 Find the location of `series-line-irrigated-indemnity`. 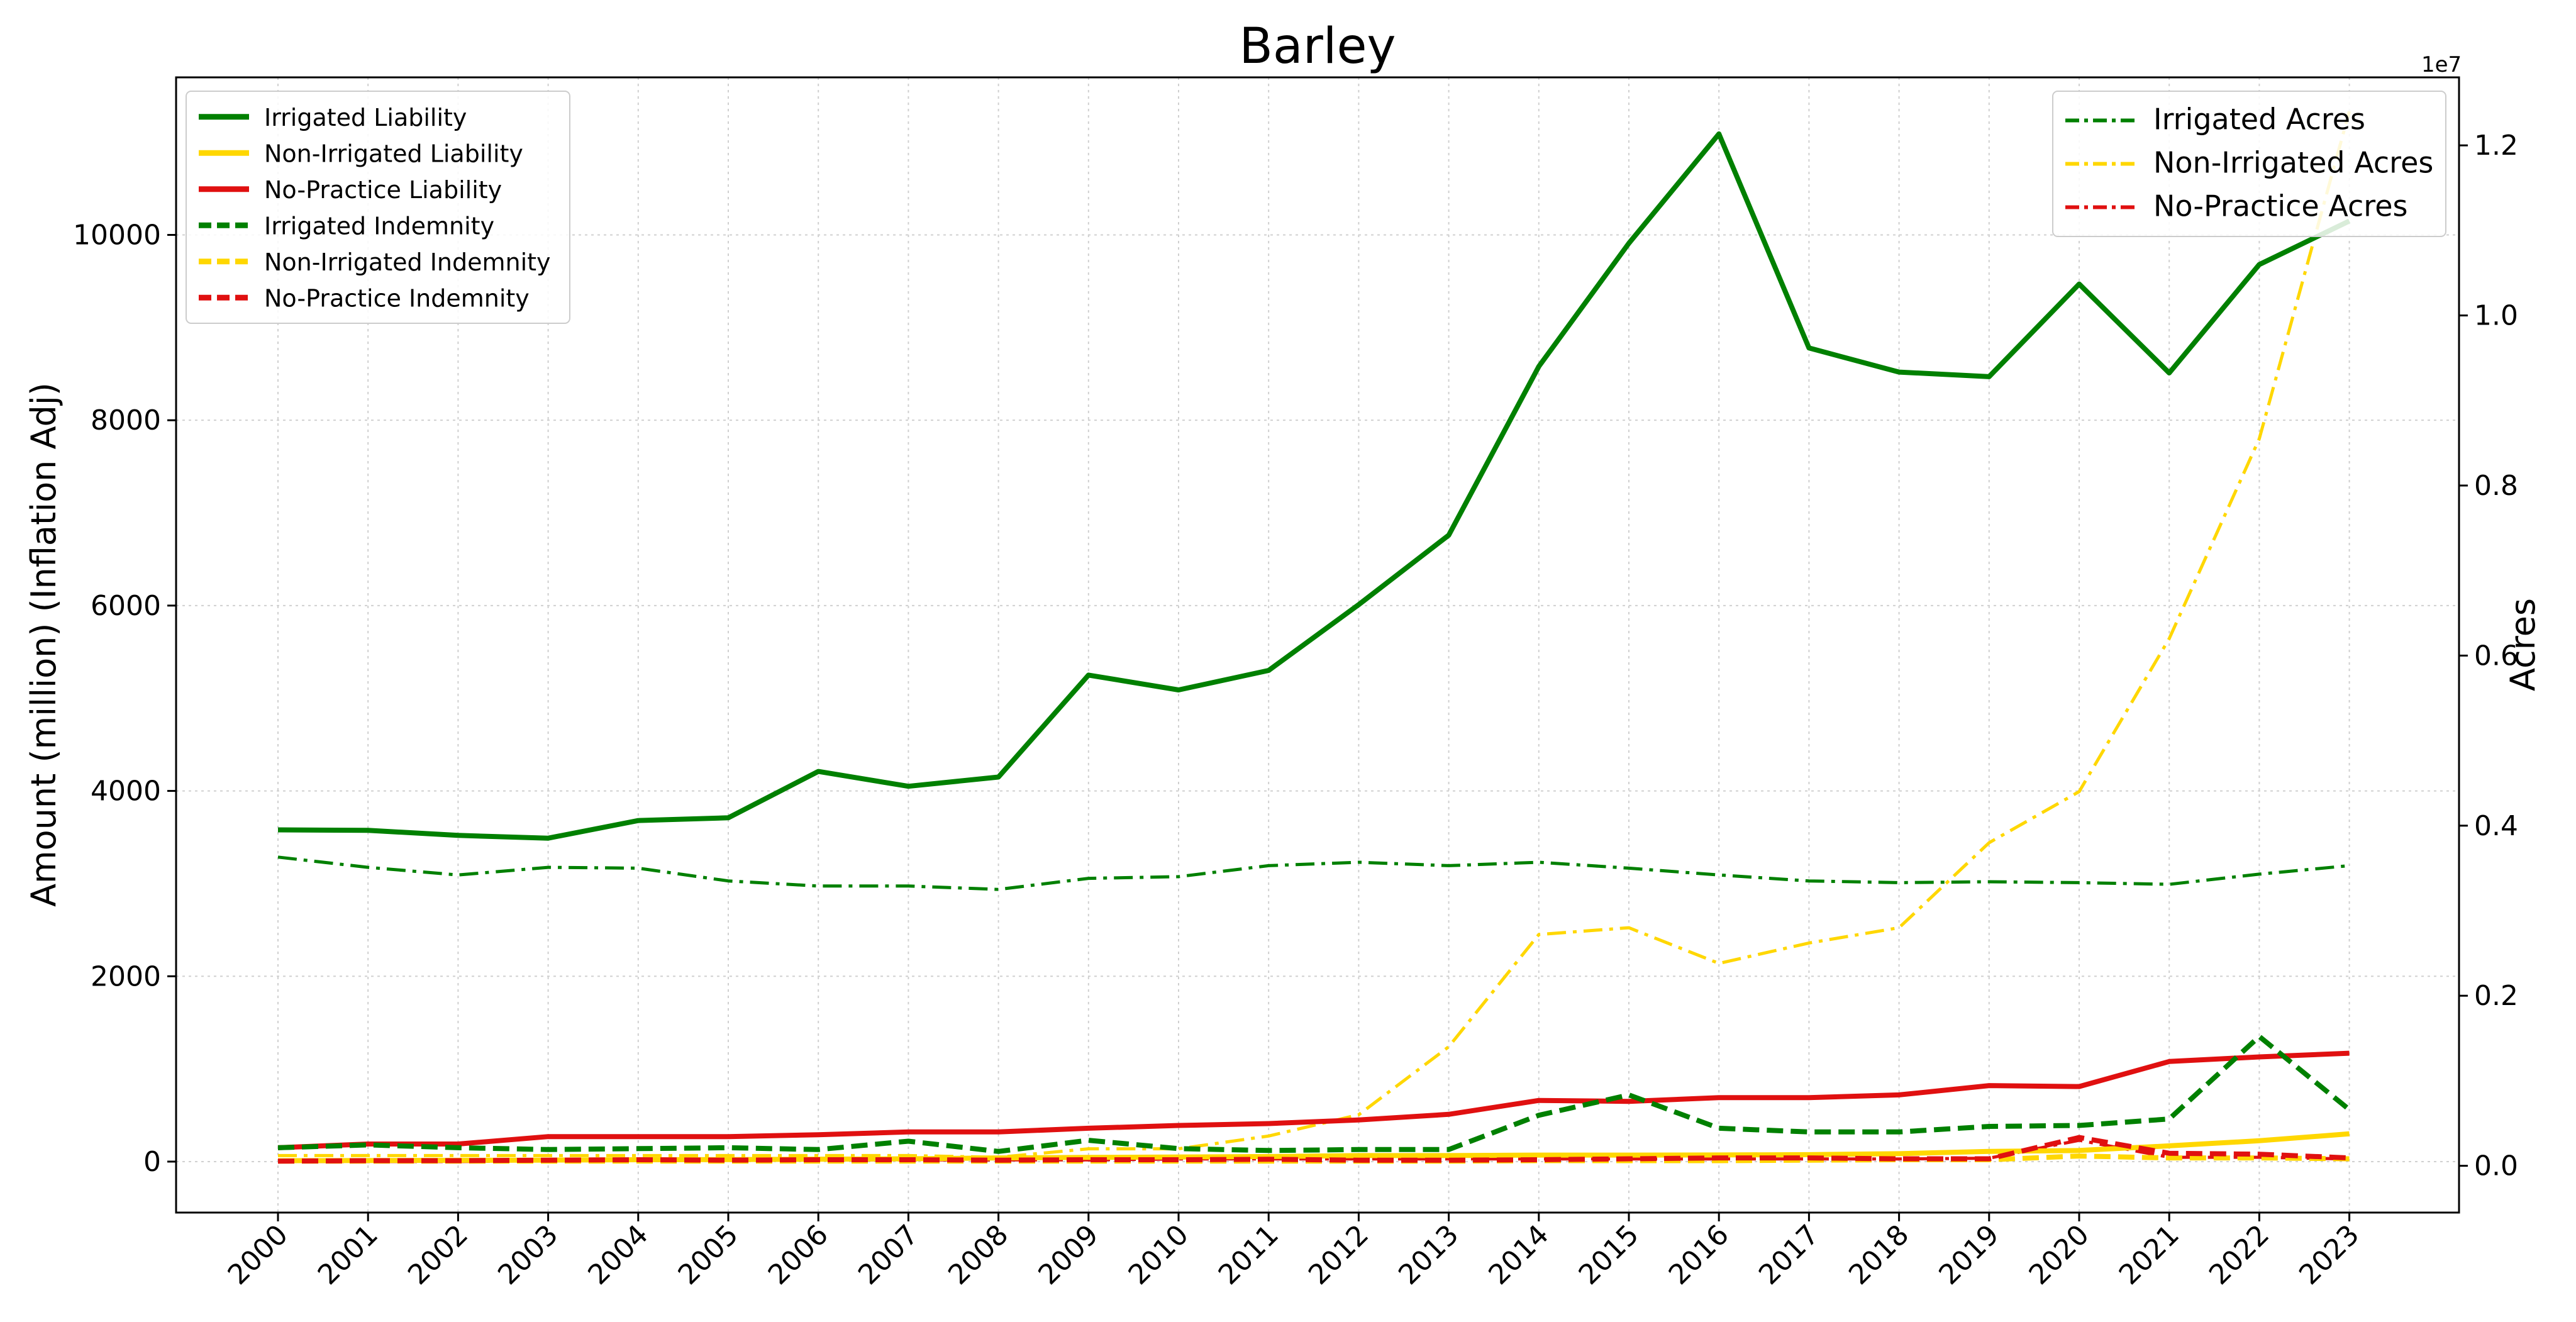

series-line-irrigated-indemnity is located at coordinates (1314, 1094).